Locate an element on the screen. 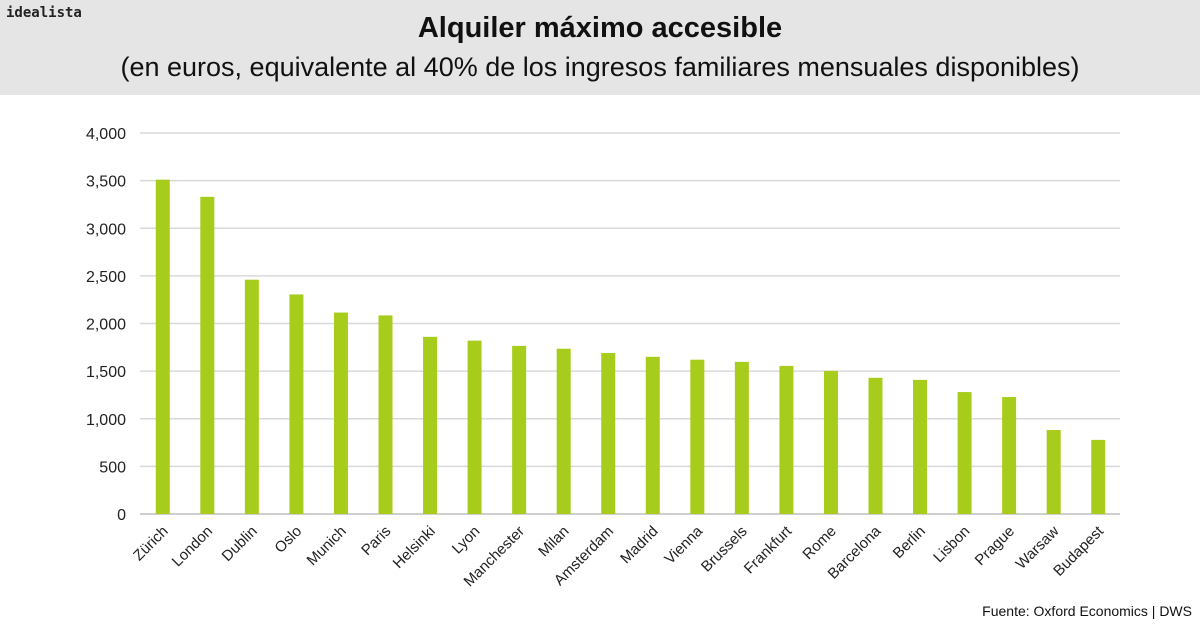  bar-zürich is located at coordinates (162, 347).